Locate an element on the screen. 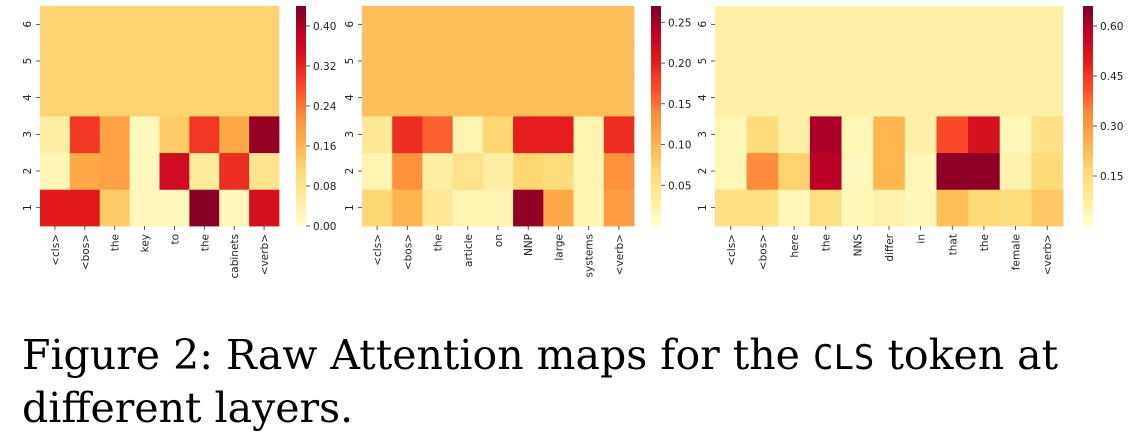 The image size is (1147, 447). colorbar-tick-label: 0.45 is located at coordinates (1111, 77).